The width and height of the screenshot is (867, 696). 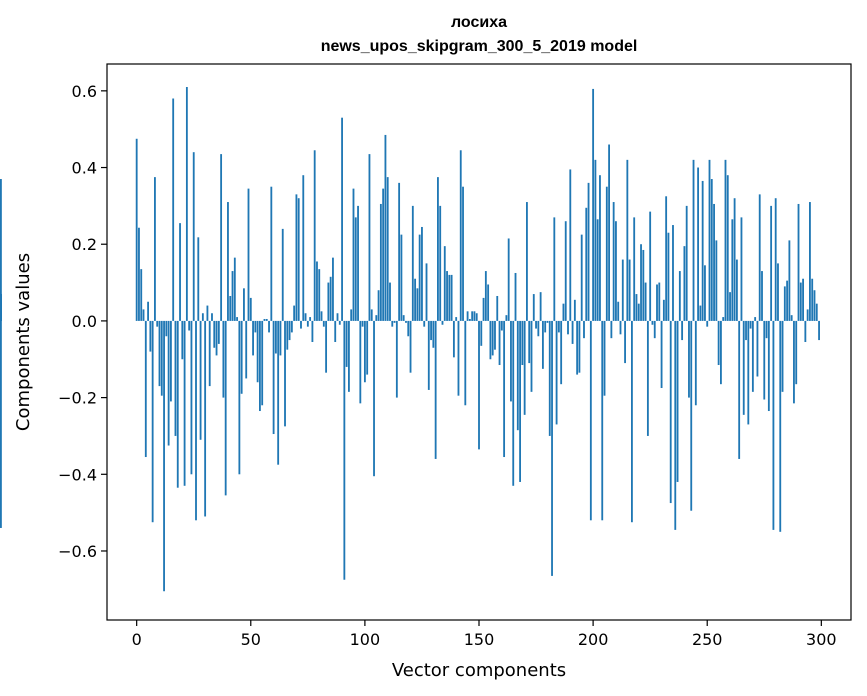 I want to click on x-axis: 0 50 100 150 200 250 300, so click(x=484, y=634).